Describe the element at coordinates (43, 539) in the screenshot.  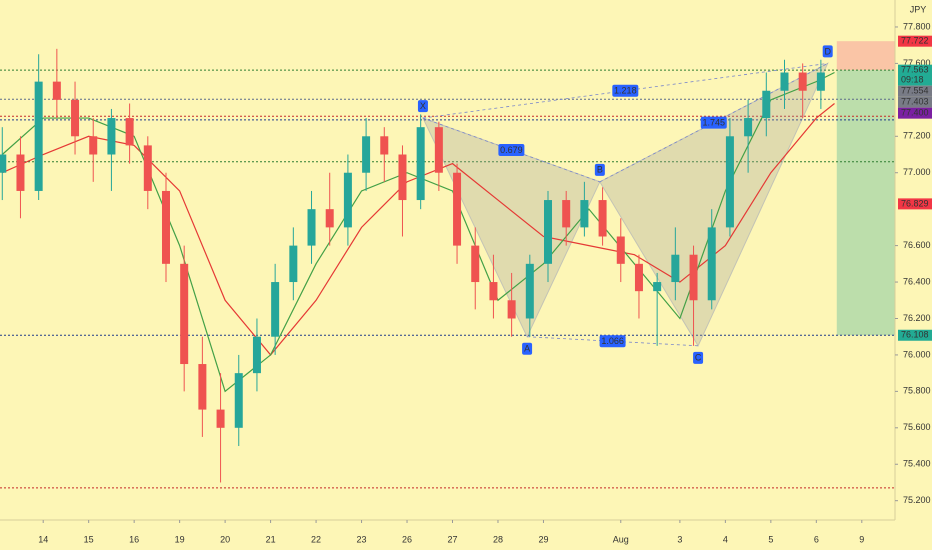
I see `x-tick-label: 14` at that location.